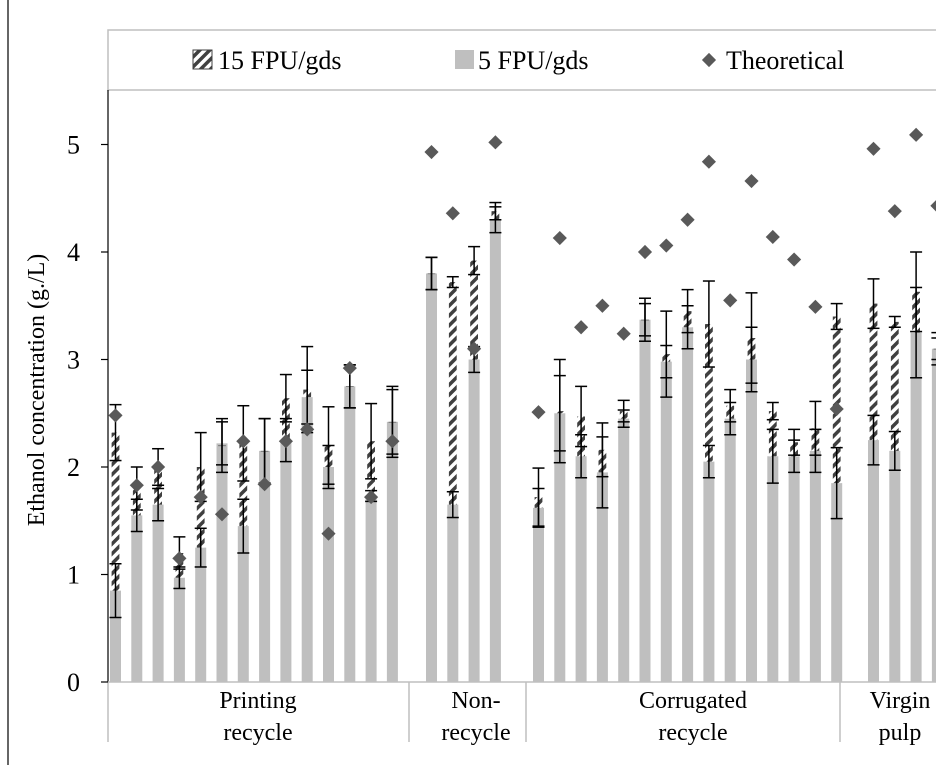  I want to click on y-tick-label: 5, so click(73, 145).